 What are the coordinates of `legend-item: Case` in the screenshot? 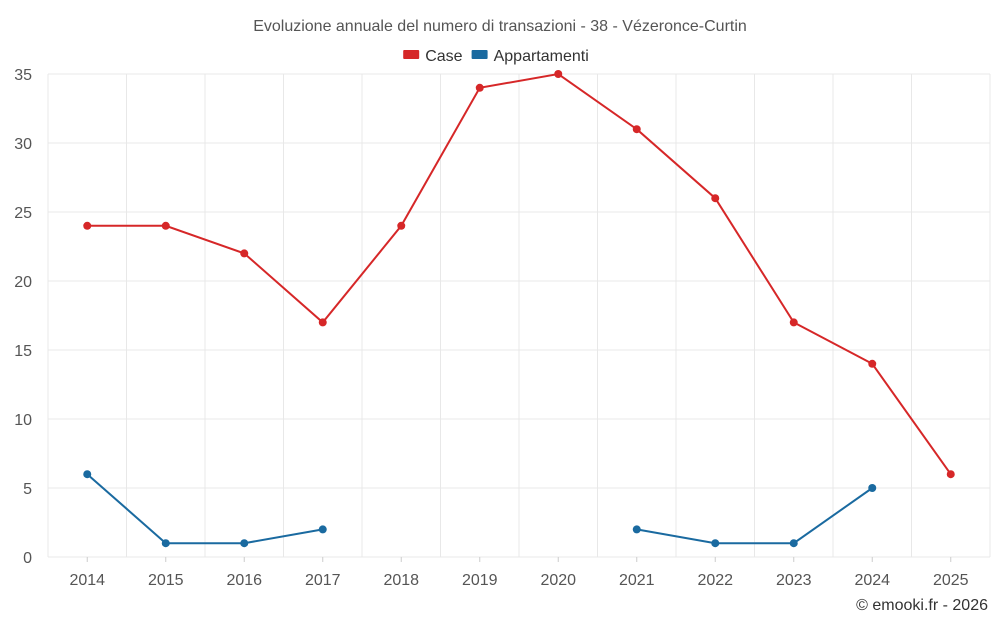 It's located at (433, 56).